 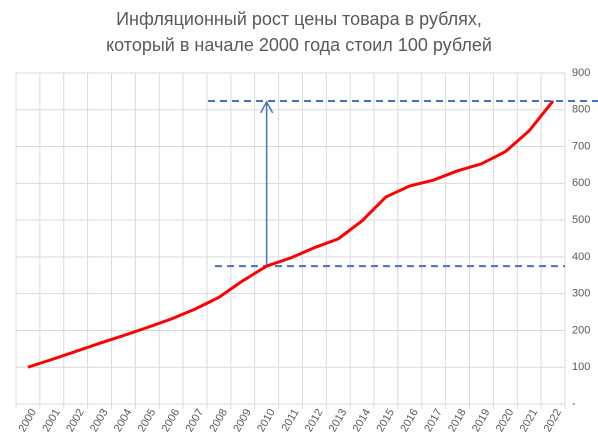 What do you see at coordinates (362, 420) in the screenshot?
I see `x-tick-label: 2014` at bounding box center [362, 420].